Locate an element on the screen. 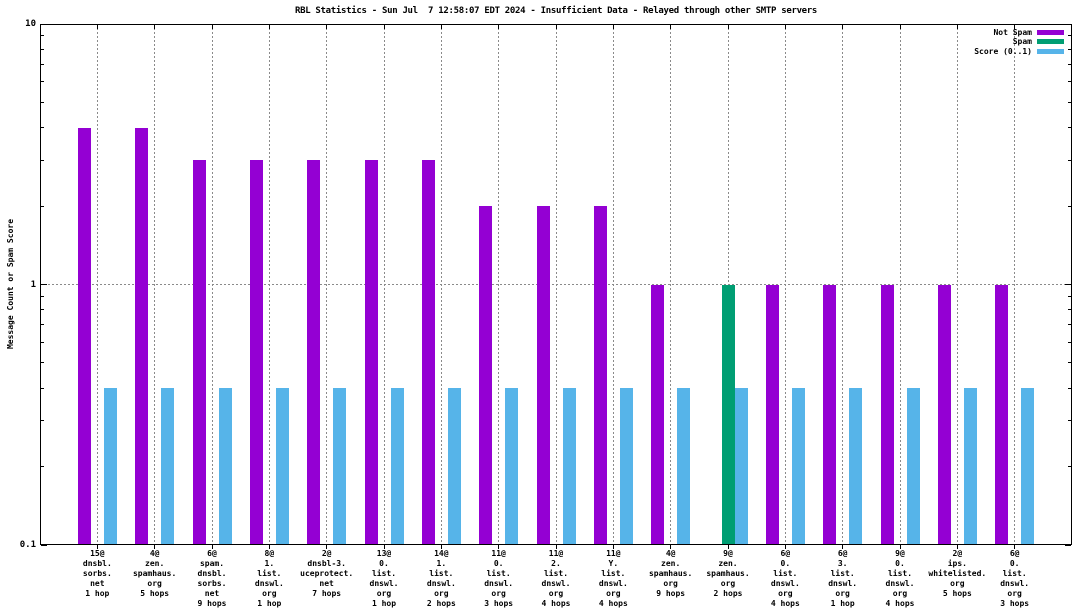 The image size is (1088, 612). legend-item-label: Not Spam is located at coordinates (1012, 32).